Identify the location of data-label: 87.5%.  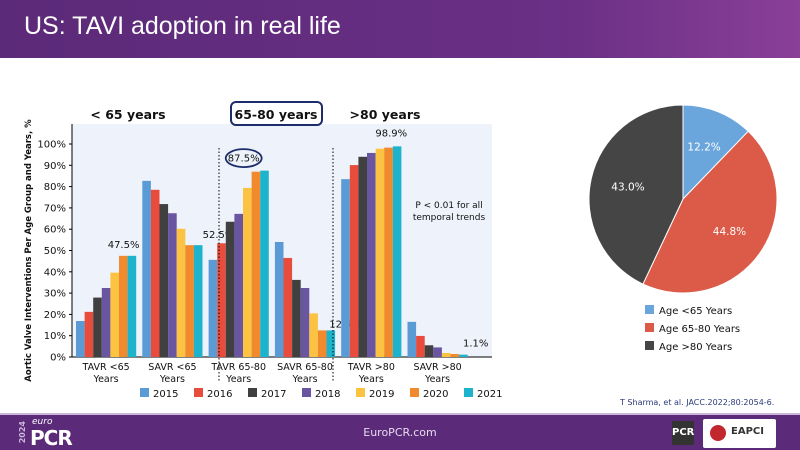
(244, 159).